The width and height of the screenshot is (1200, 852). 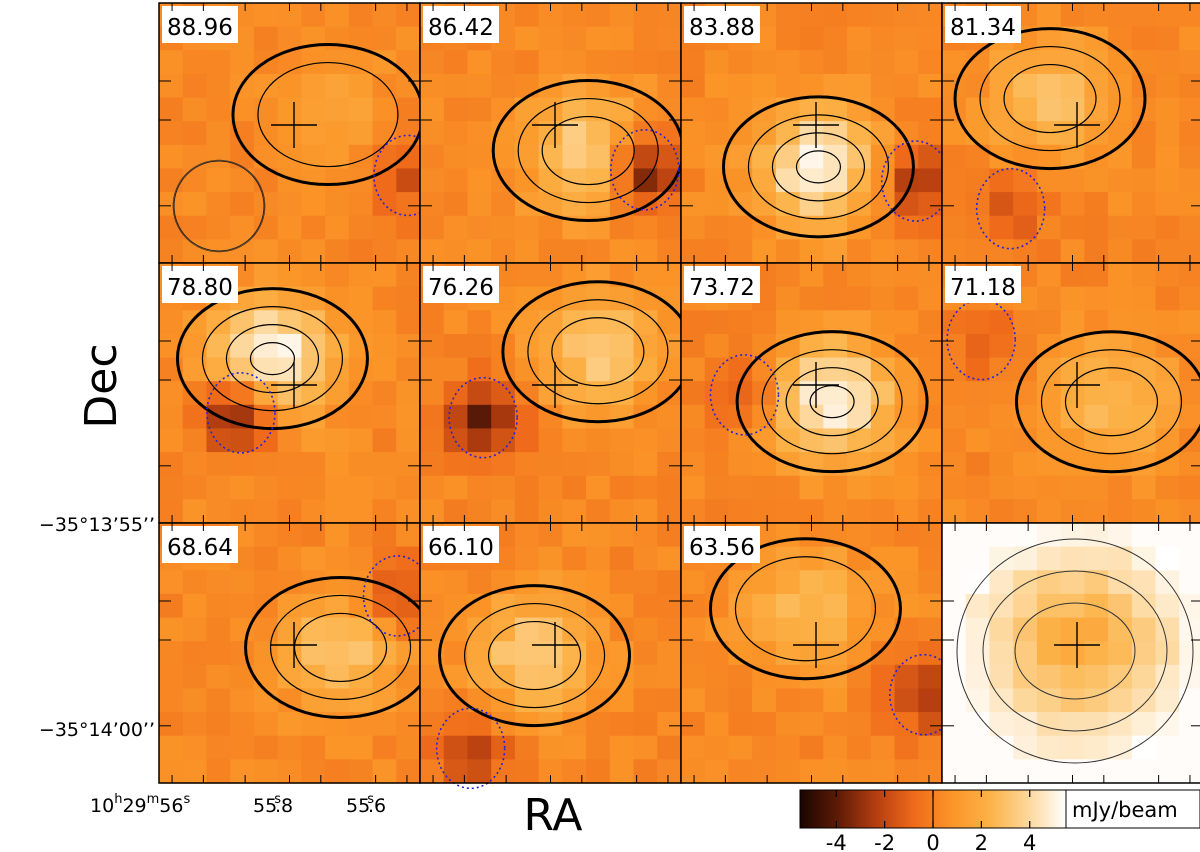 What do you see at coordinates (722, 24) in the screenshot?
I see `panel-label-box` at bounding box center [722, 24].